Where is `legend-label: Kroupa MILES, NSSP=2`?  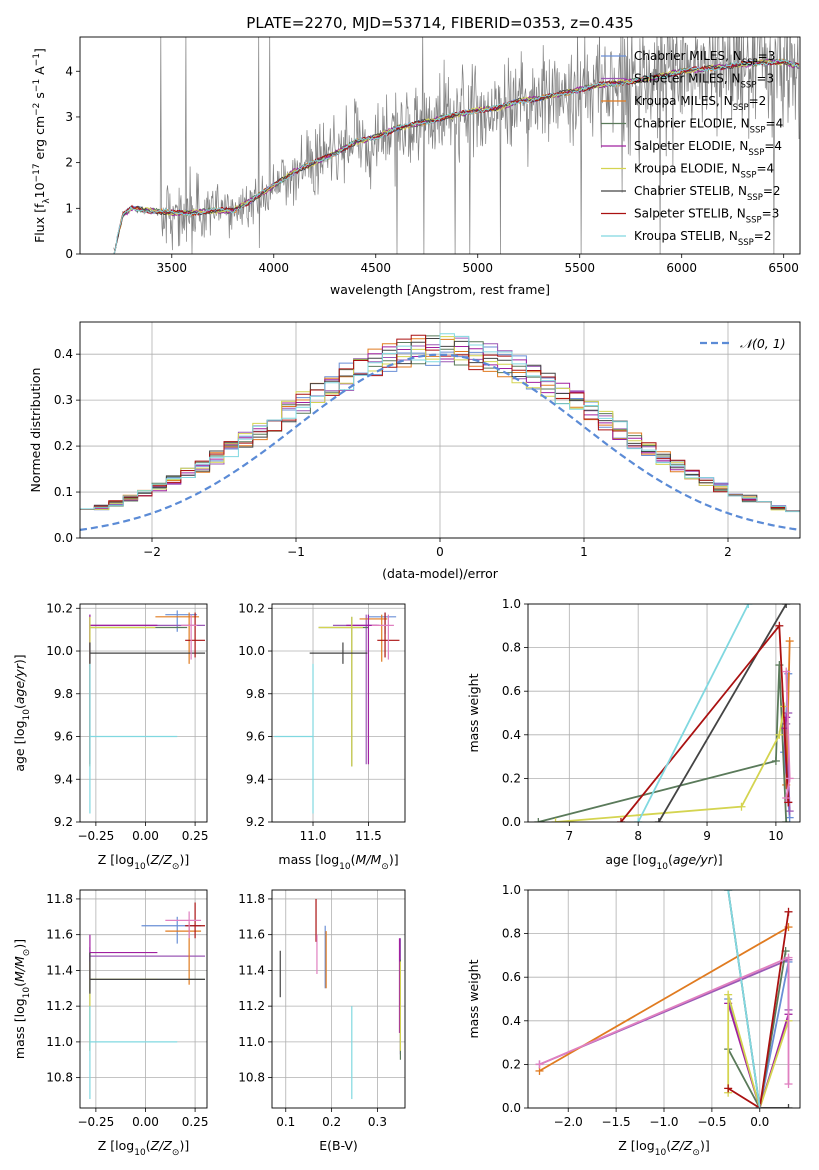 legend-label: Kroupa MILES, NSSP=2 is located at coordinates (700, 103).